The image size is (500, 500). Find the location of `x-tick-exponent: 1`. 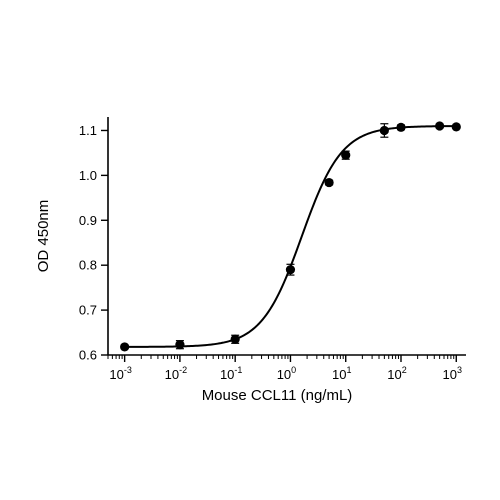

x-tick-exponent: 1 is located at coordinates (348, 370).